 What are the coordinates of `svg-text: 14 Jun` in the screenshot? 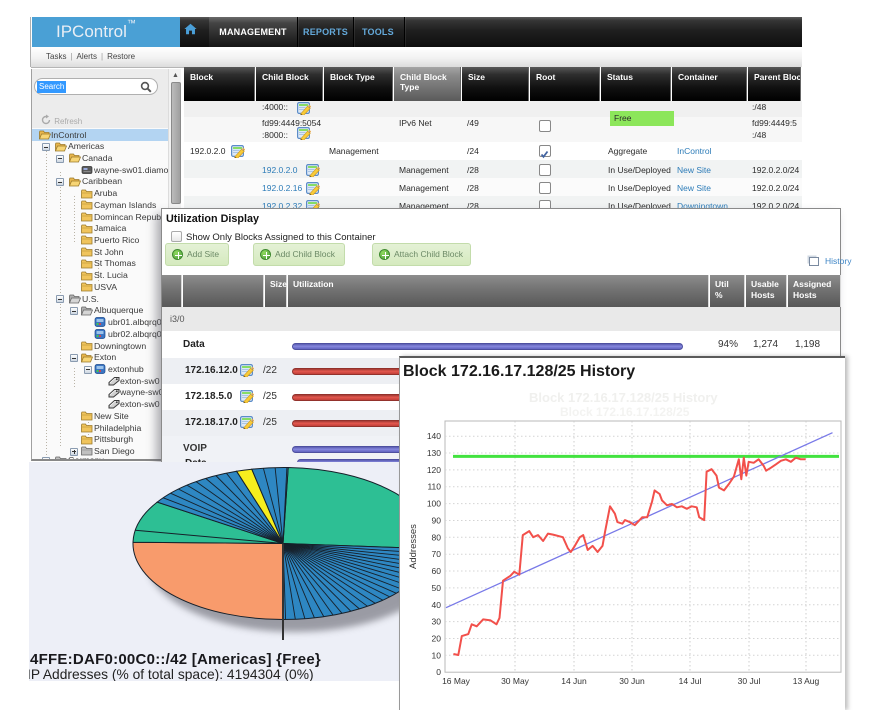 It's located at (574, 681).